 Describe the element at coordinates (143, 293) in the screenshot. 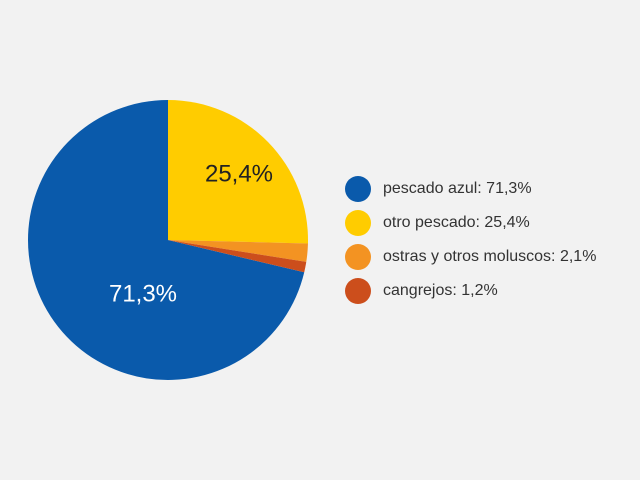

I see `slice-data-label: 71,3%` at that location.